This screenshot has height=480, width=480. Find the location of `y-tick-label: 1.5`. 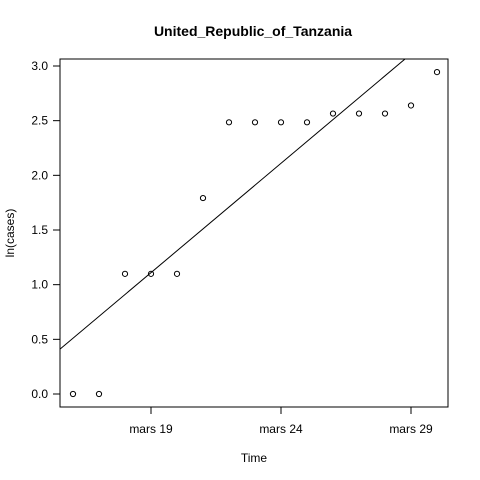

y-tick-label: 1.5 is located at coordinates (39, 230).